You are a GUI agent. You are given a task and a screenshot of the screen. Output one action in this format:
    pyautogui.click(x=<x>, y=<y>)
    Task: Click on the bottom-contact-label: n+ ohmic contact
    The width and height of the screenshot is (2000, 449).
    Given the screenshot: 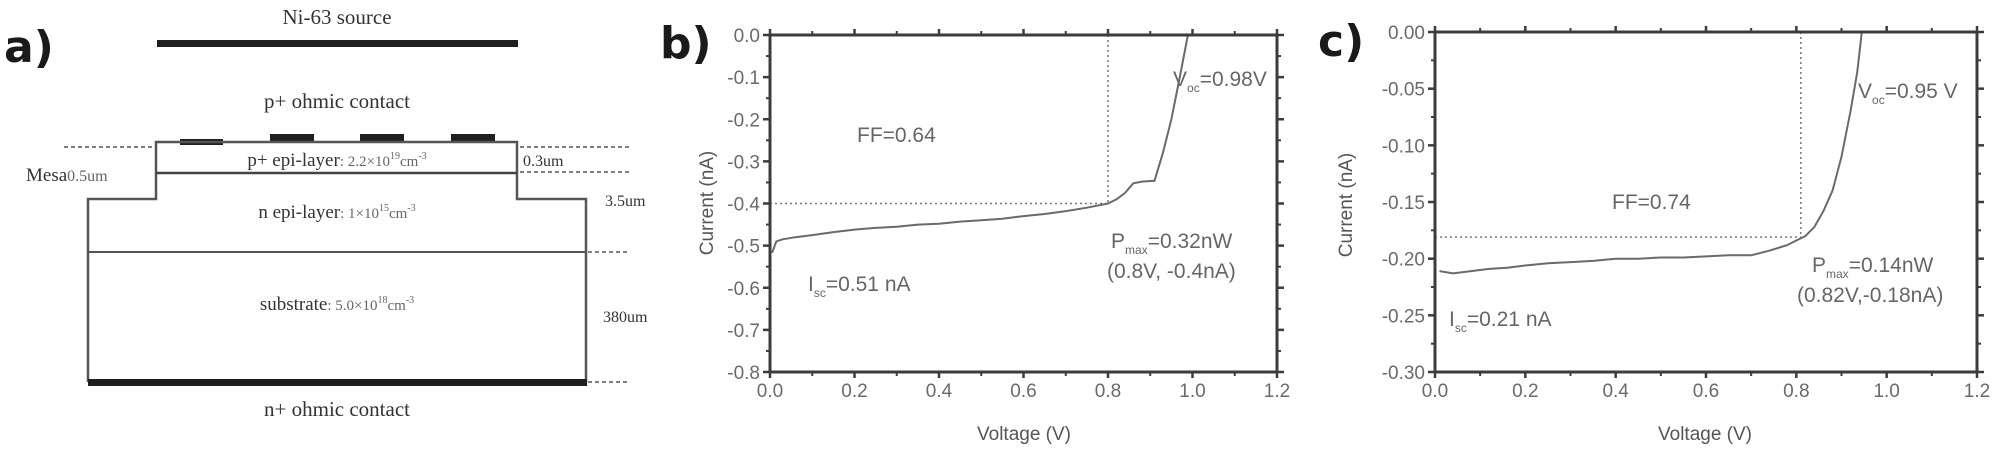 What is the action you would take?
    pyautogui.click(x=337, y=409)
    